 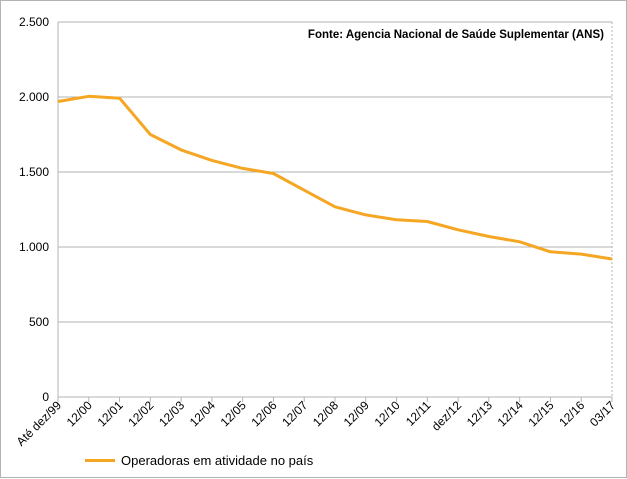 What do you see at coordinates (79, 413) in the screenshot?
I see `x-tick-label: 12/00` at bounding box center [79, 413].